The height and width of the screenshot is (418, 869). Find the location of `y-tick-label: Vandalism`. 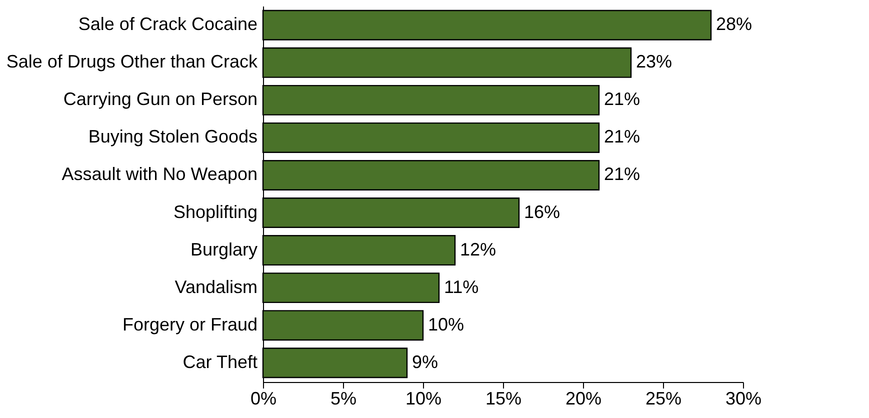

y-tick-label: Vandalism is located at coordinates (216, 286).